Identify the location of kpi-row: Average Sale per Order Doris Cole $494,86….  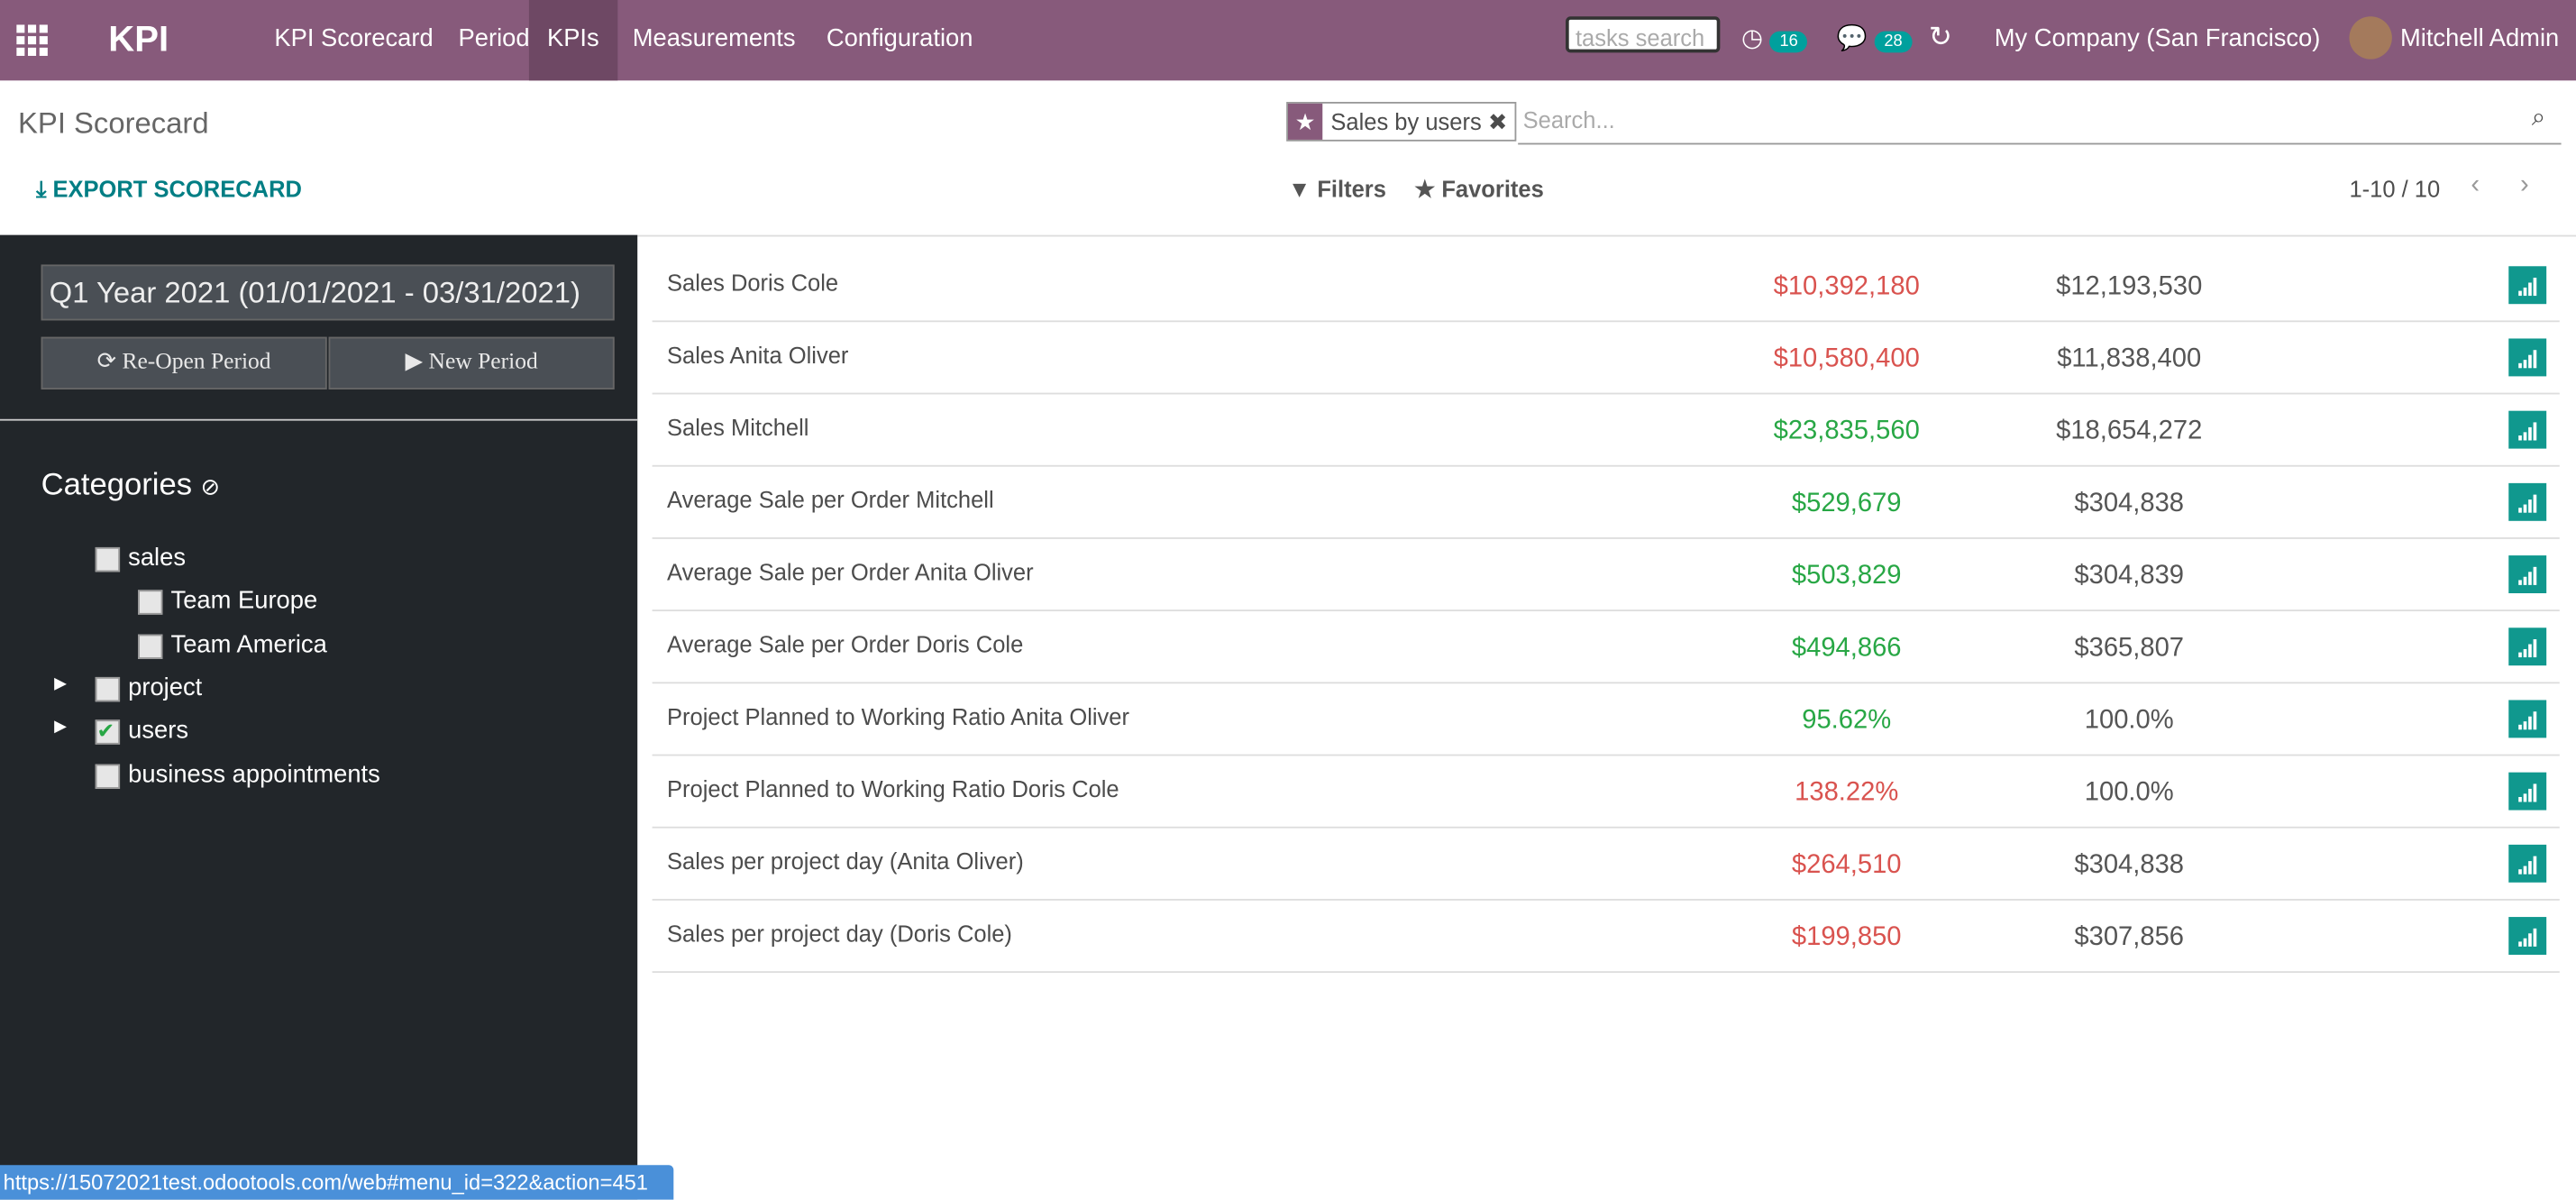
(1606, 648).